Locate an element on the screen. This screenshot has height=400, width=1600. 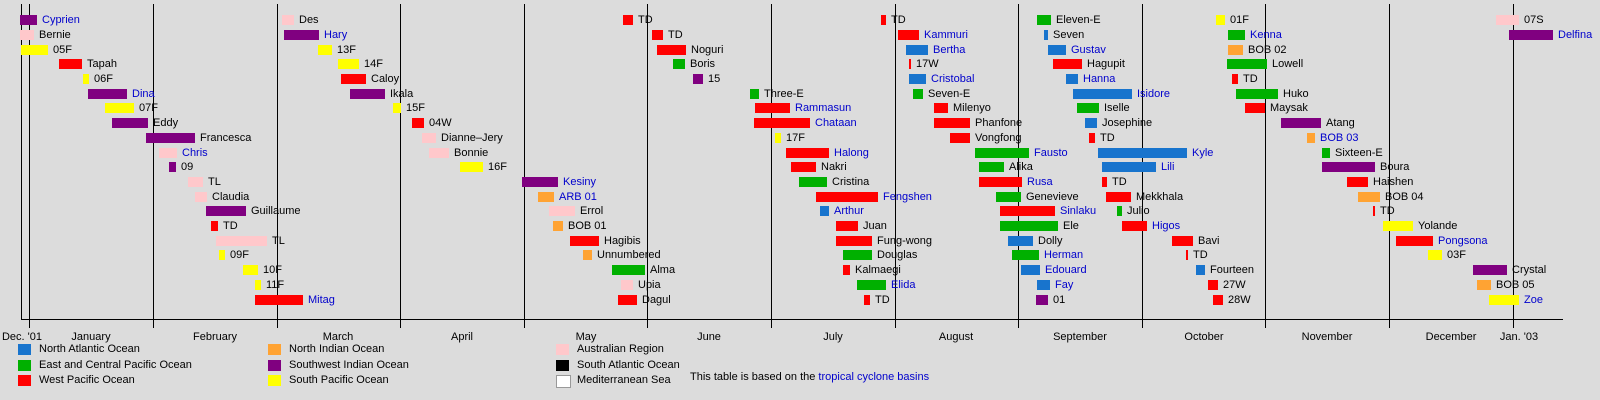
storm-label: Zoe is located at coordinates (1533, 299).